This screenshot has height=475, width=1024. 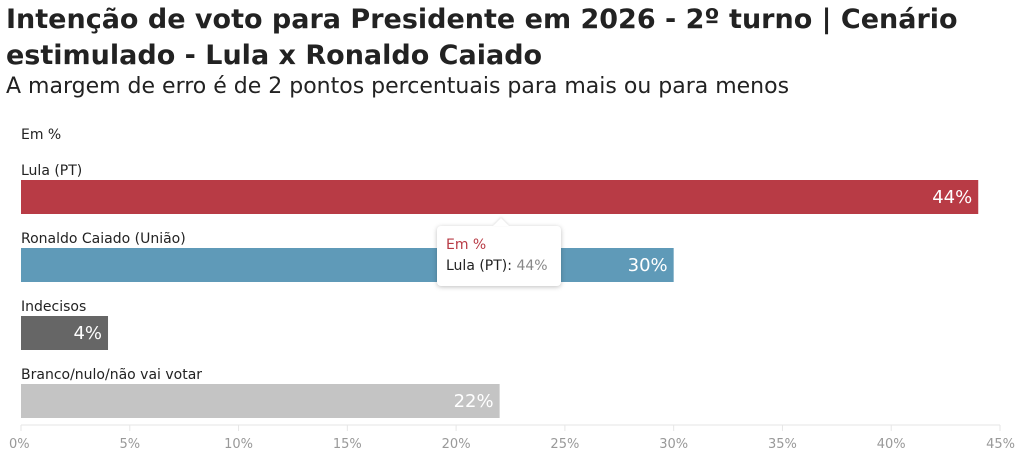 What do you see at coordinates (111, 375) in the screenshot?
I see `category-label: Branco/nulo/não vai votar` at bounding box center [111, 375].